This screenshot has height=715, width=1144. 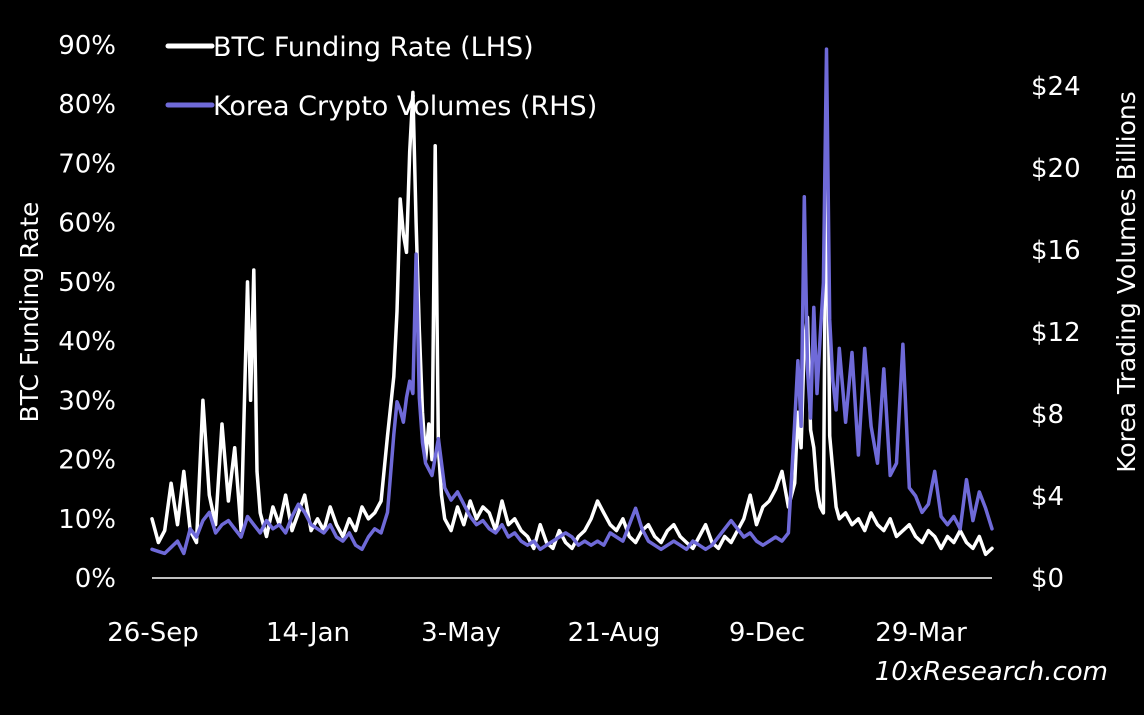 What do you see at coordinates (614, 633) in the screenshot?
I see `x-tick-label: 21-Aug` at bounding box center [614, 633].